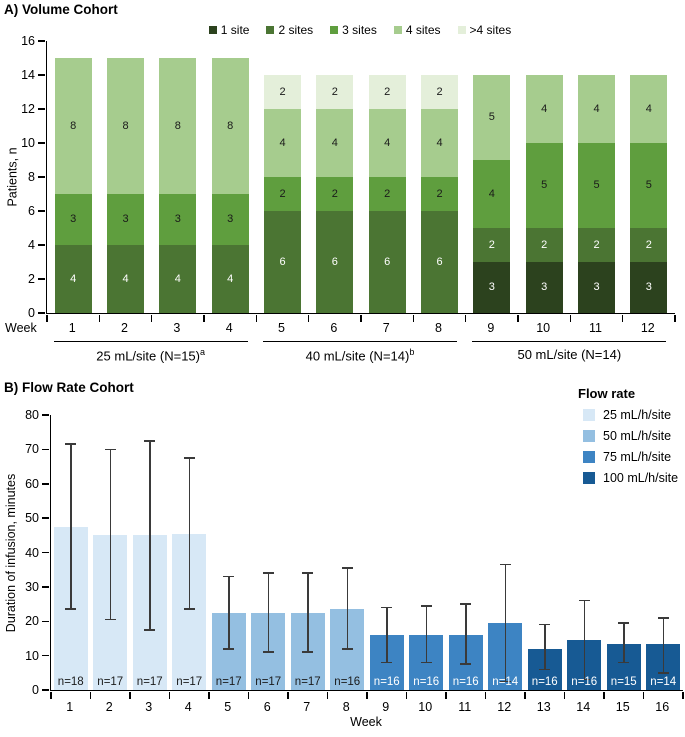 This screenshot has width=685, height=737. Describe the element at coordinates (622, 707) in the screenshot. I see `week-tick-label: 15` at that location.